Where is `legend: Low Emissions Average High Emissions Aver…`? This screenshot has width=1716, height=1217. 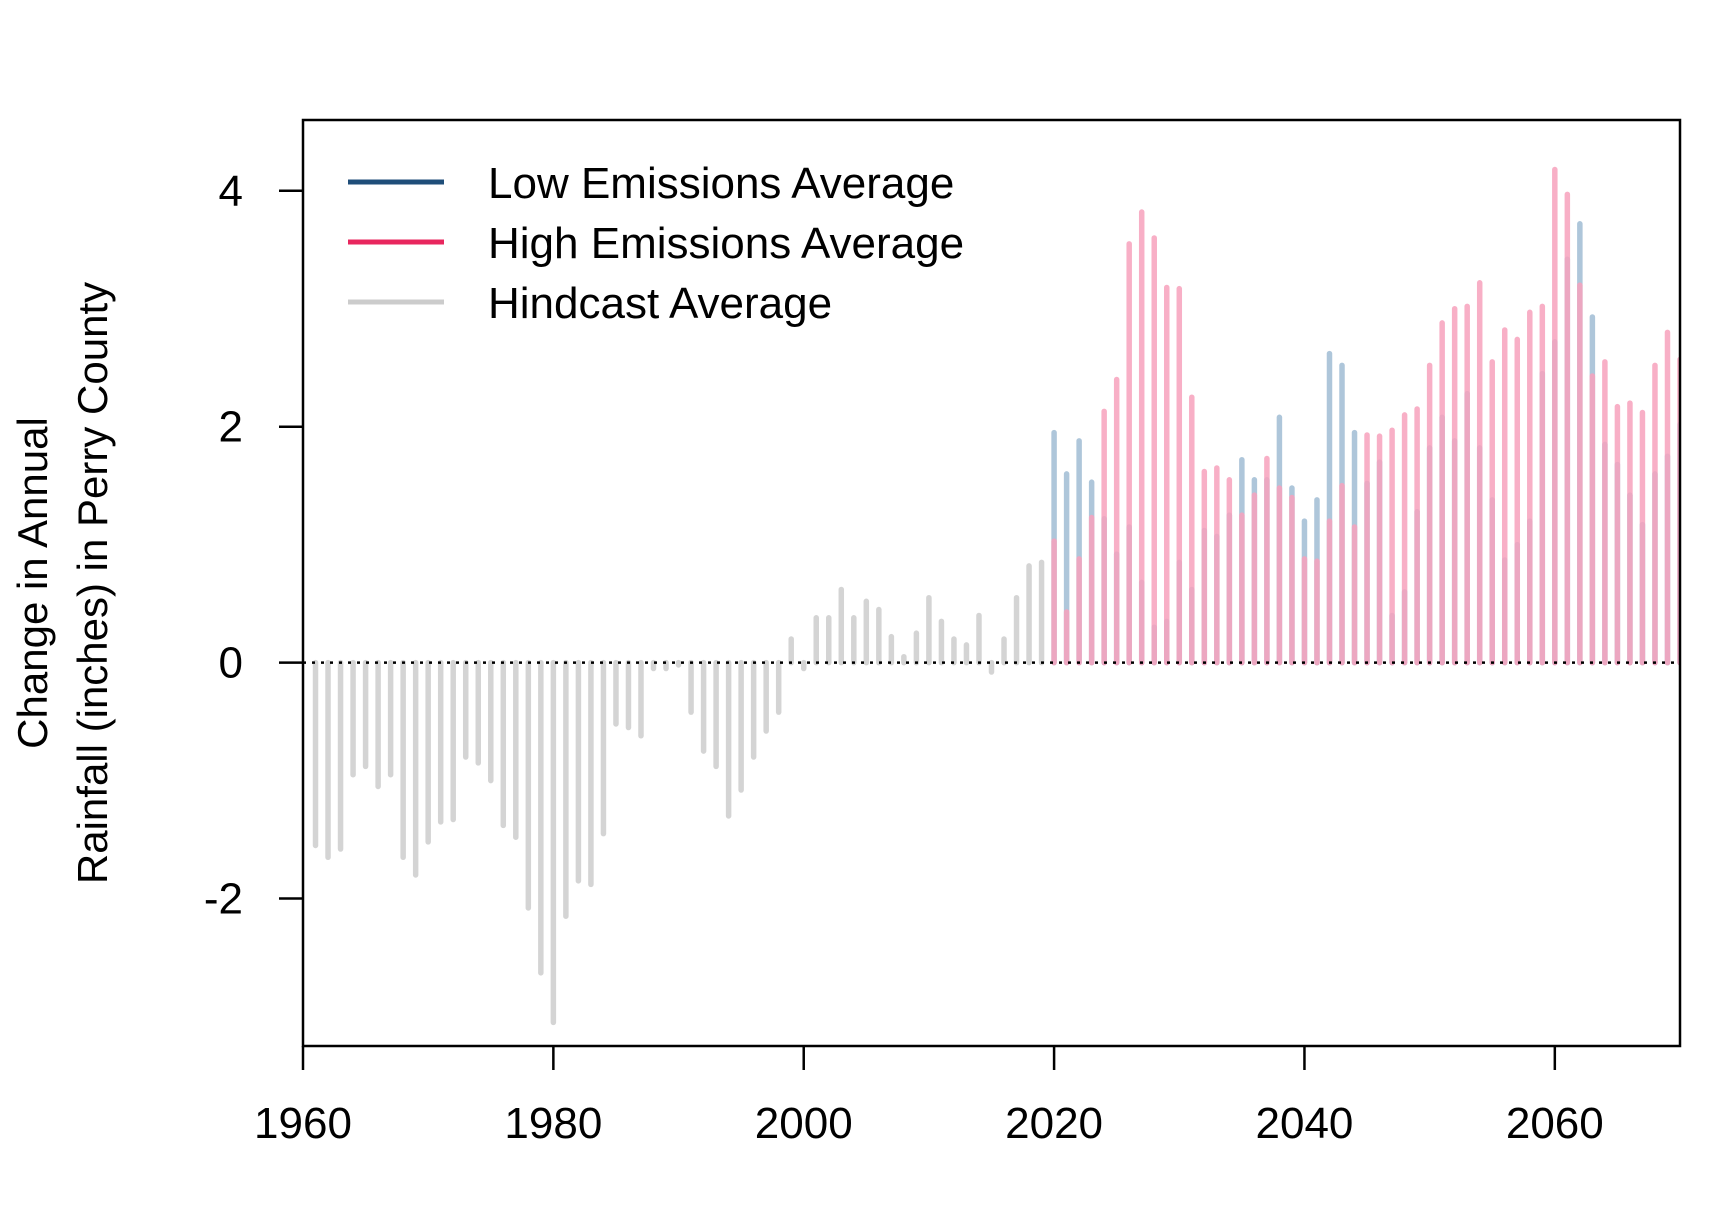 legend: Low Emissions Average High Emissions Aver… is located at coordinates (656, 243).